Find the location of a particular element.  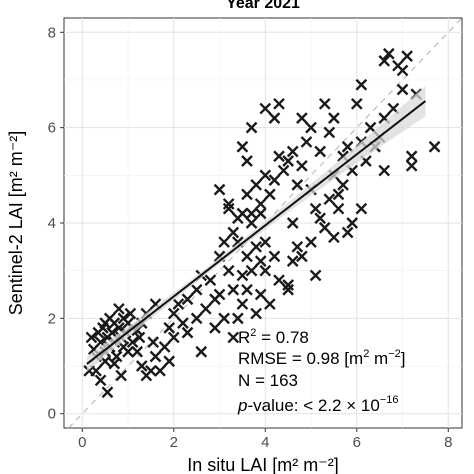

x-tick-label: 0 is located at coordinates (82, 442).